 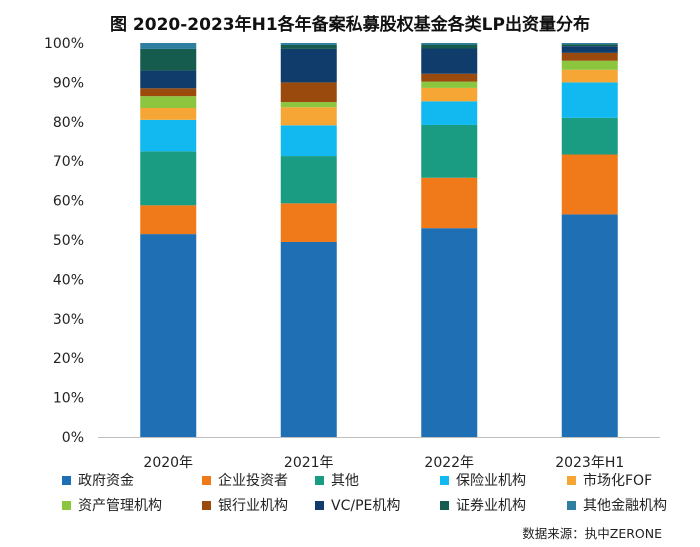 What do you see at coordinates (592, 533) in the screenshot?
I see `source-note: 数据来源：执中ZERONE` at bounding box center [592, 533].